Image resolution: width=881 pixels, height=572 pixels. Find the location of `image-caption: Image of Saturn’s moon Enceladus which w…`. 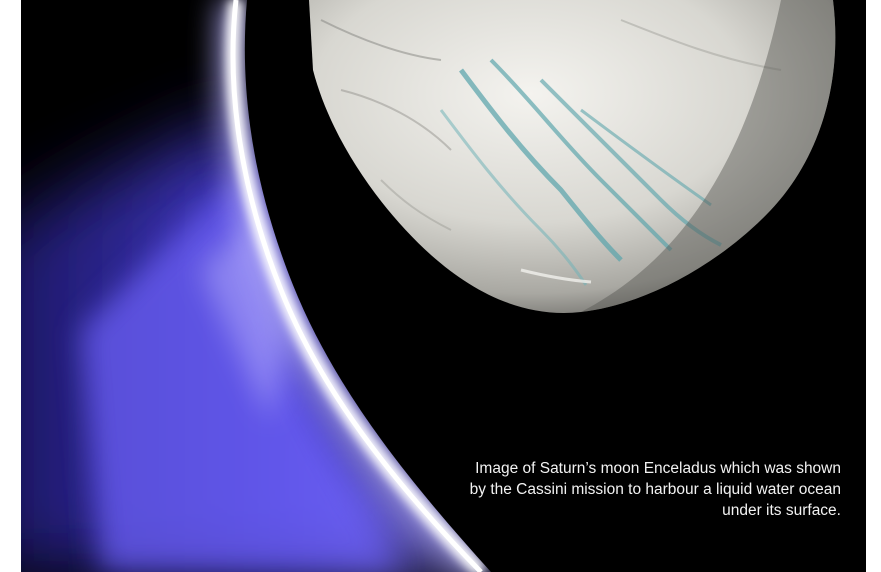

image-caption: Image of Saturn’s moon Enceladus which w… is located at coordinates (655, 489).